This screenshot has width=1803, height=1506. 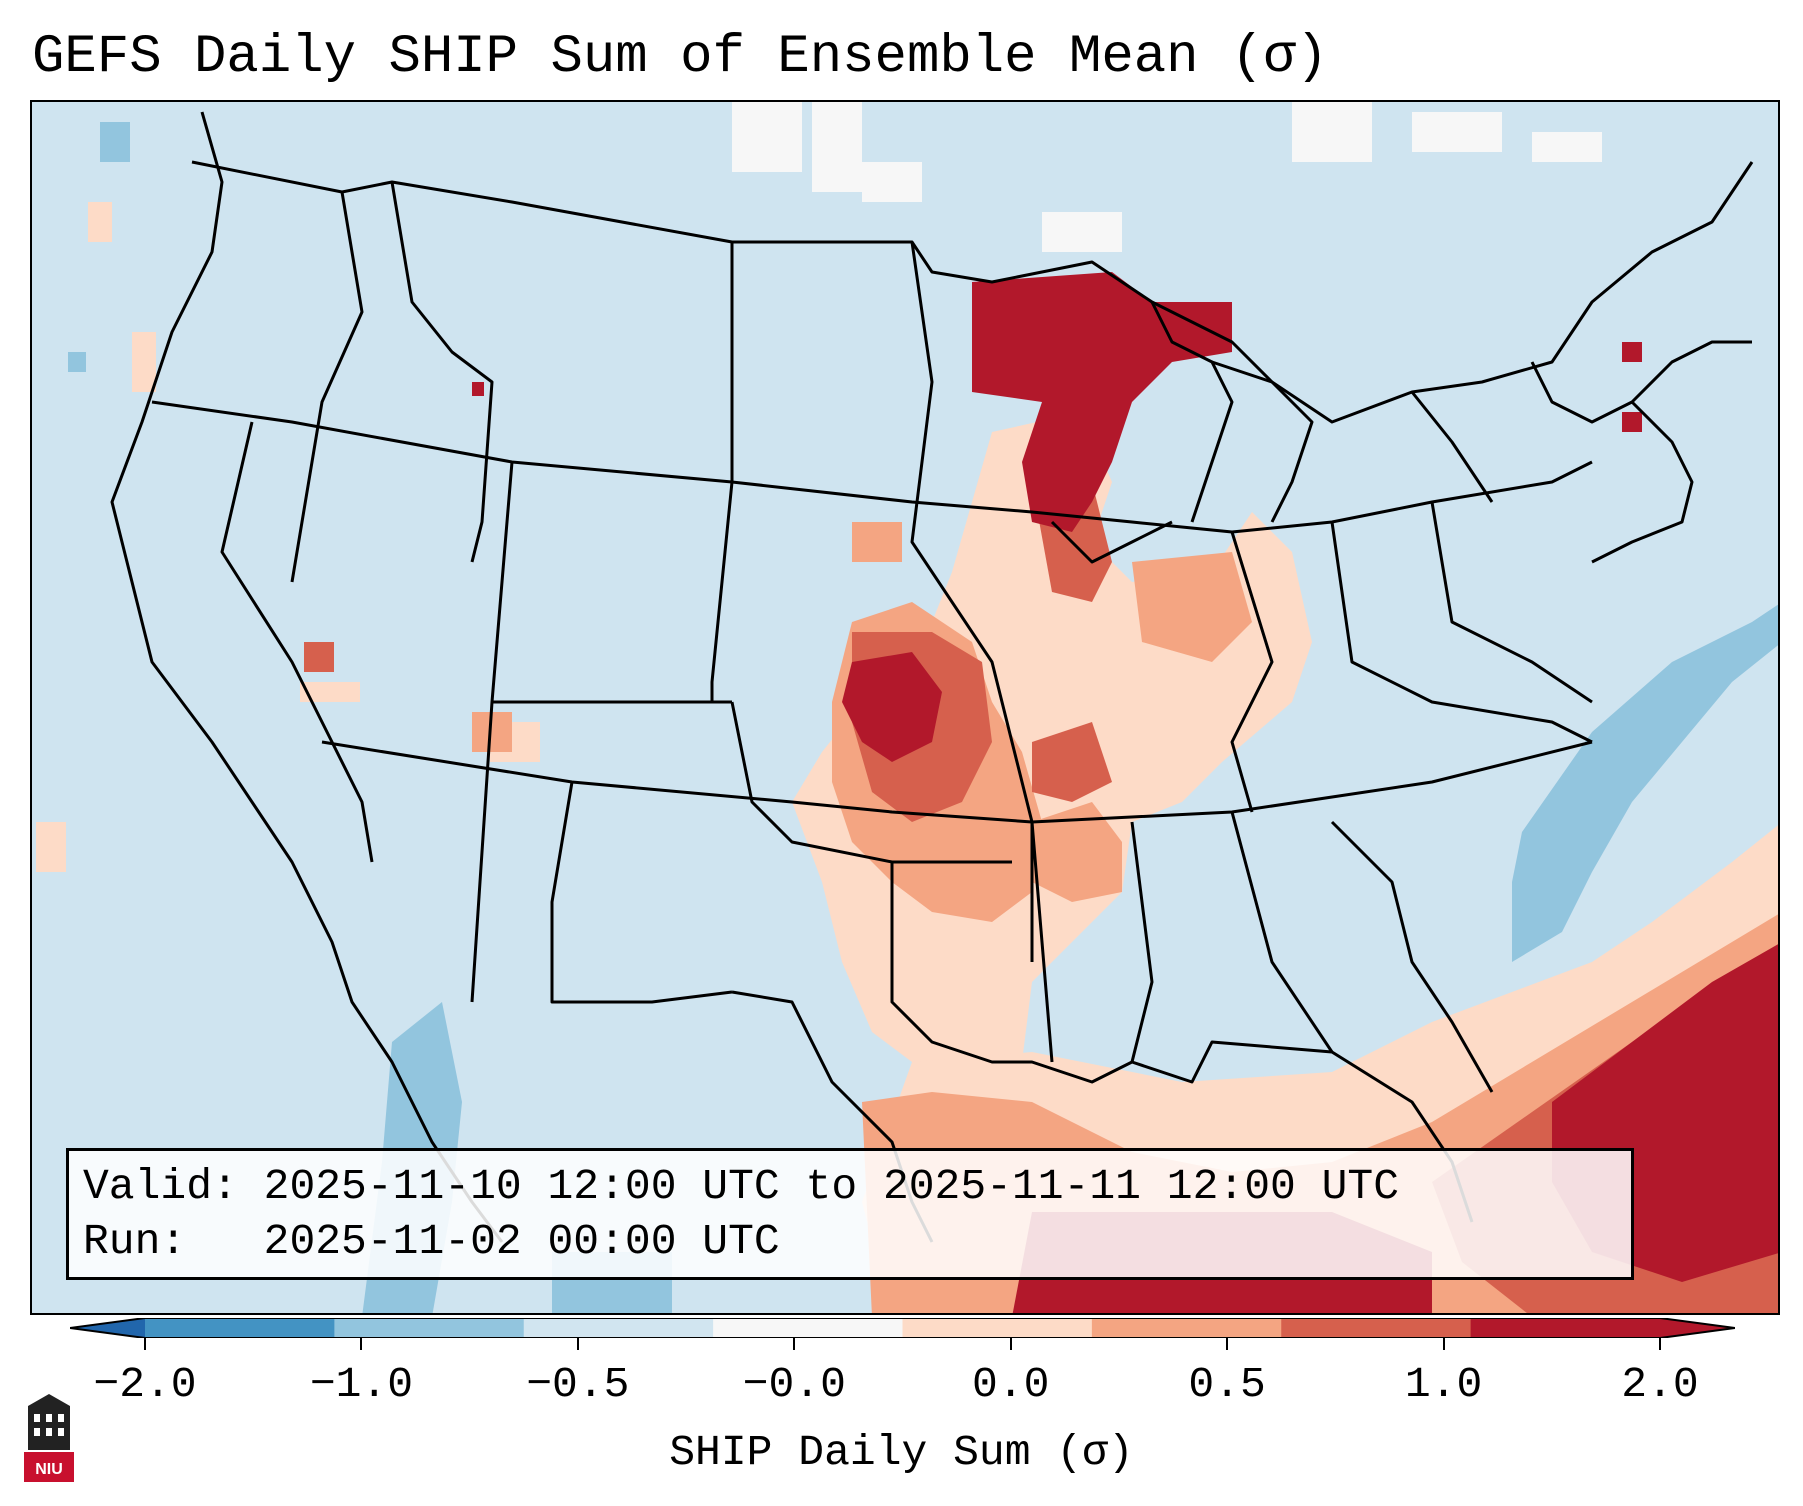 What do you see at coordinates (1697, 1328) in the screenshot?
I see `colorbar-extend-high` at bounding box center [1697, 1328].